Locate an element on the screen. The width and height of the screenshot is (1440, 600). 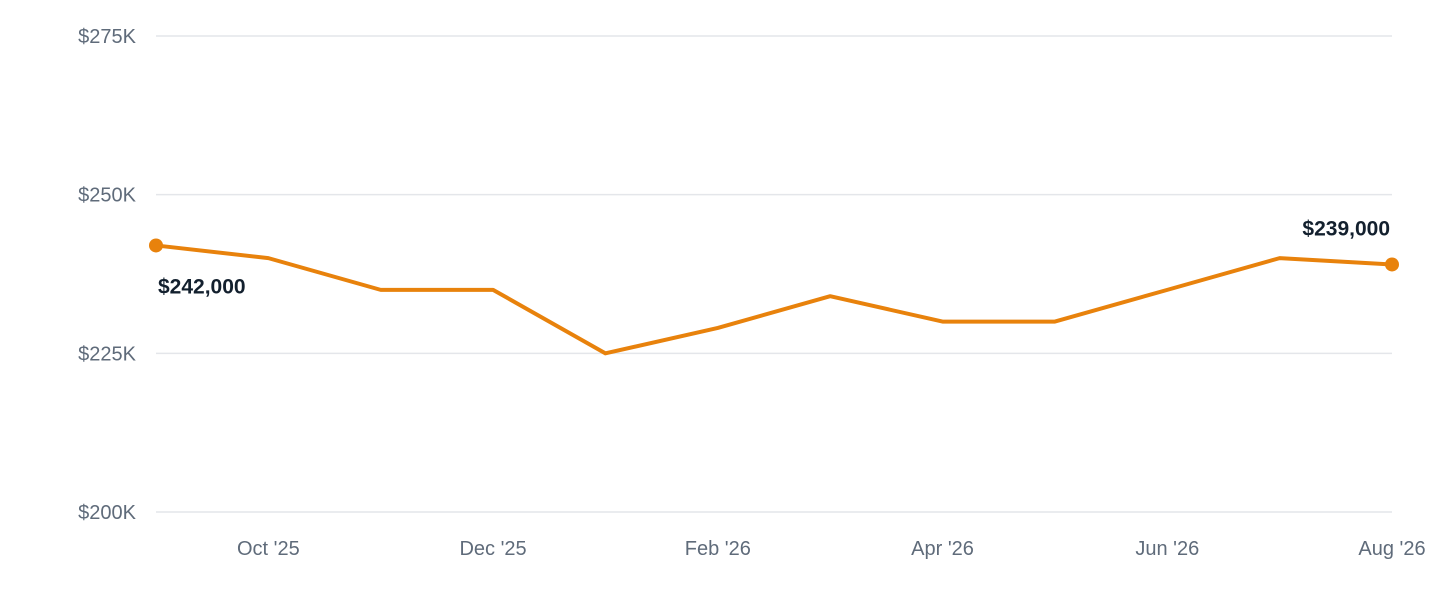
x-tick-label: Feb '26 is located at coordinates (718, 549).